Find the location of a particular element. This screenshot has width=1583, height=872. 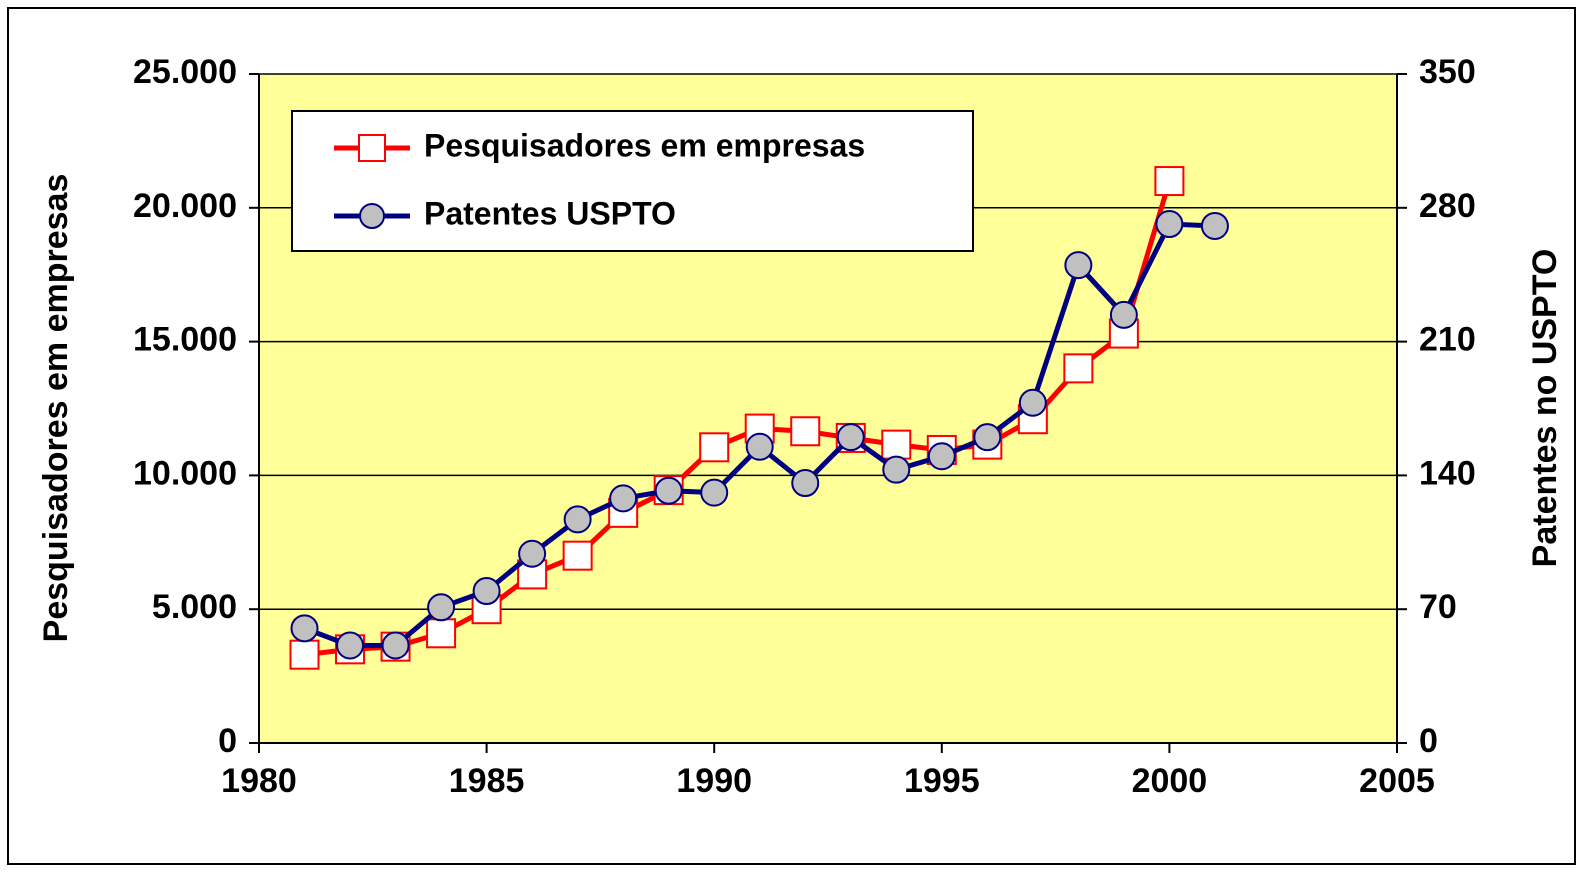

y-tick-label: 10.000 is located at coordinates (185, 473).